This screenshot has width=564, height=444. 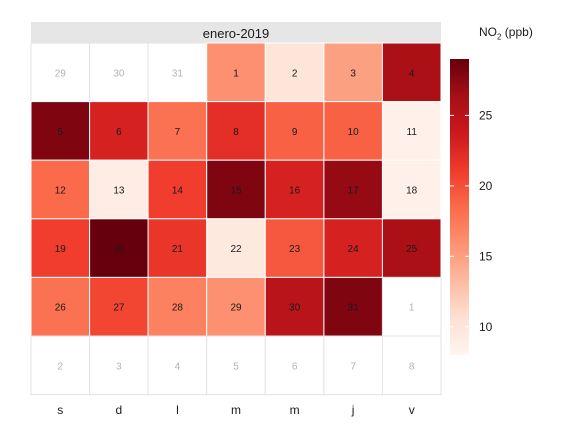 I want to click on day-label: 26, so click(x=61, y=308).